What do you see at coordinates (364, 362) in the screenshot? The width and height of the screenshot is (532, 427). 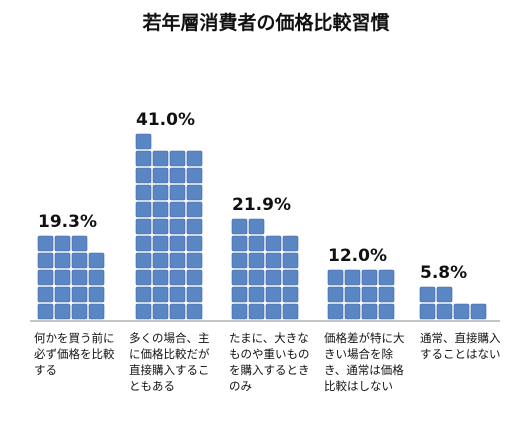 I see `category-label-3: 価格差が特に大きい場合を除き、通常は価格比較はしない` at bounding box center [364, 362].